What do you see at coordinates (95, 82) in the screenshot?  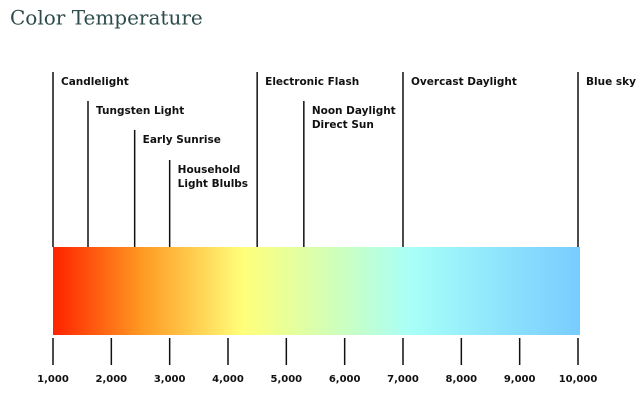 I see `marker-label: Candlelight` at bounding box center [95, 82].